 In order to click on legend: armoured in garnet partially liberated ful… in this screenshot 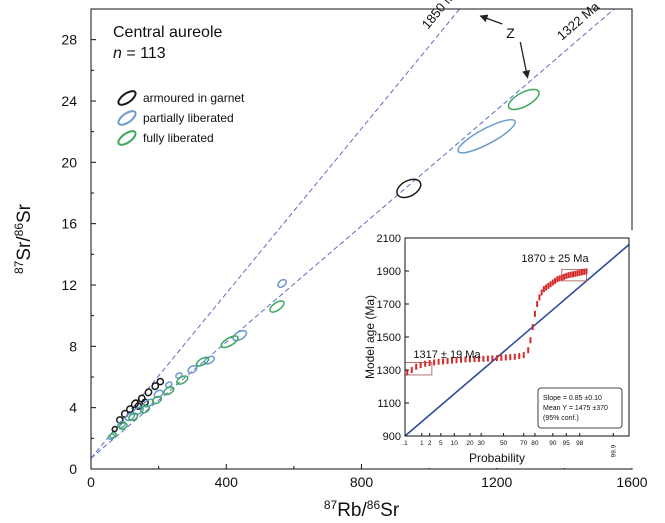, I will do `click(181, 118)`.